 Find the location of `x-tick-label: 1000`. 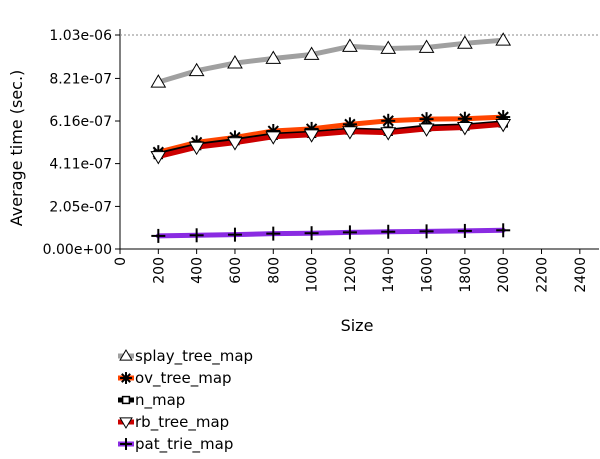

x-tick-label: 1000 is located at coordinates (313, 275).